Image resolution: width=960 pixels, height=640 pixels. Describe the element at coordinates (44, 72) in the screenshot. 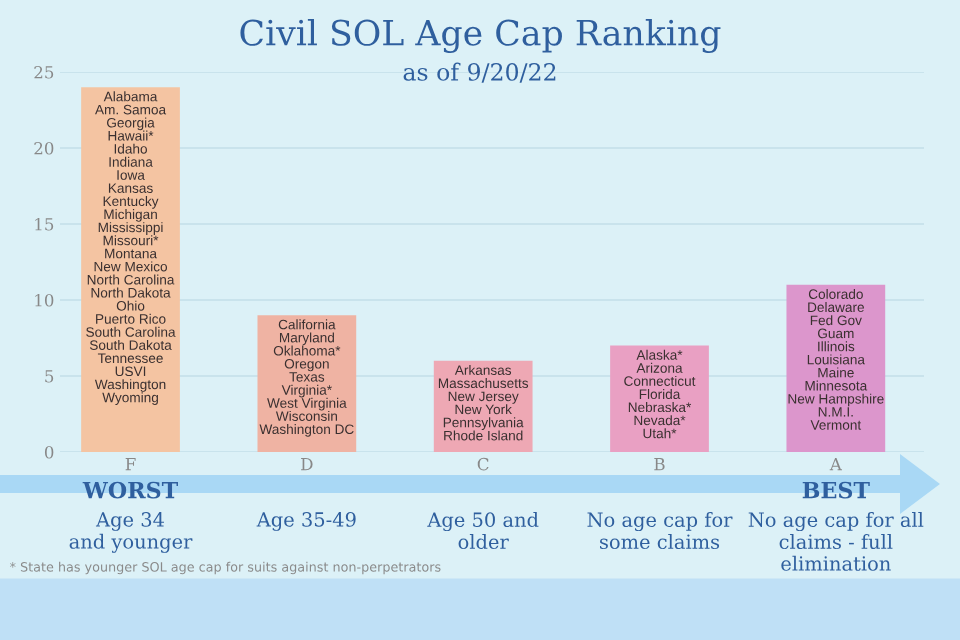

I see `y-tick-label: 25` at that location.